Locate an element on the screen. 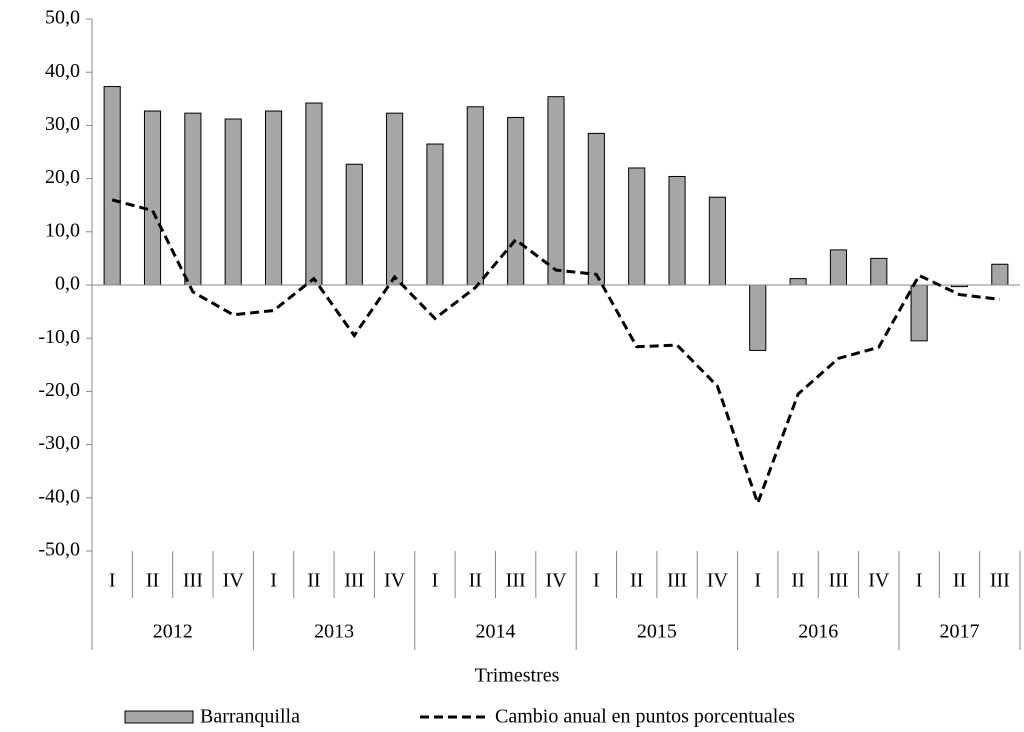  group-label: 2014 is located at coordinates (495, 632).